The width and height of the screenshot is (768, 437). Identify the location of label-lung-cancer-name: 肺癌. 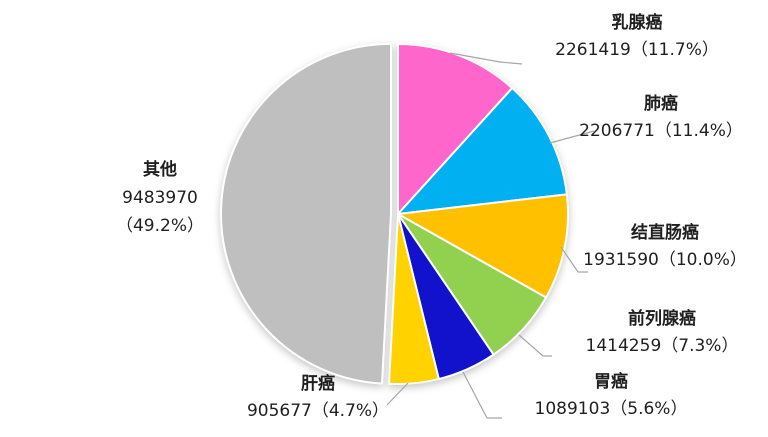
(661, 104).